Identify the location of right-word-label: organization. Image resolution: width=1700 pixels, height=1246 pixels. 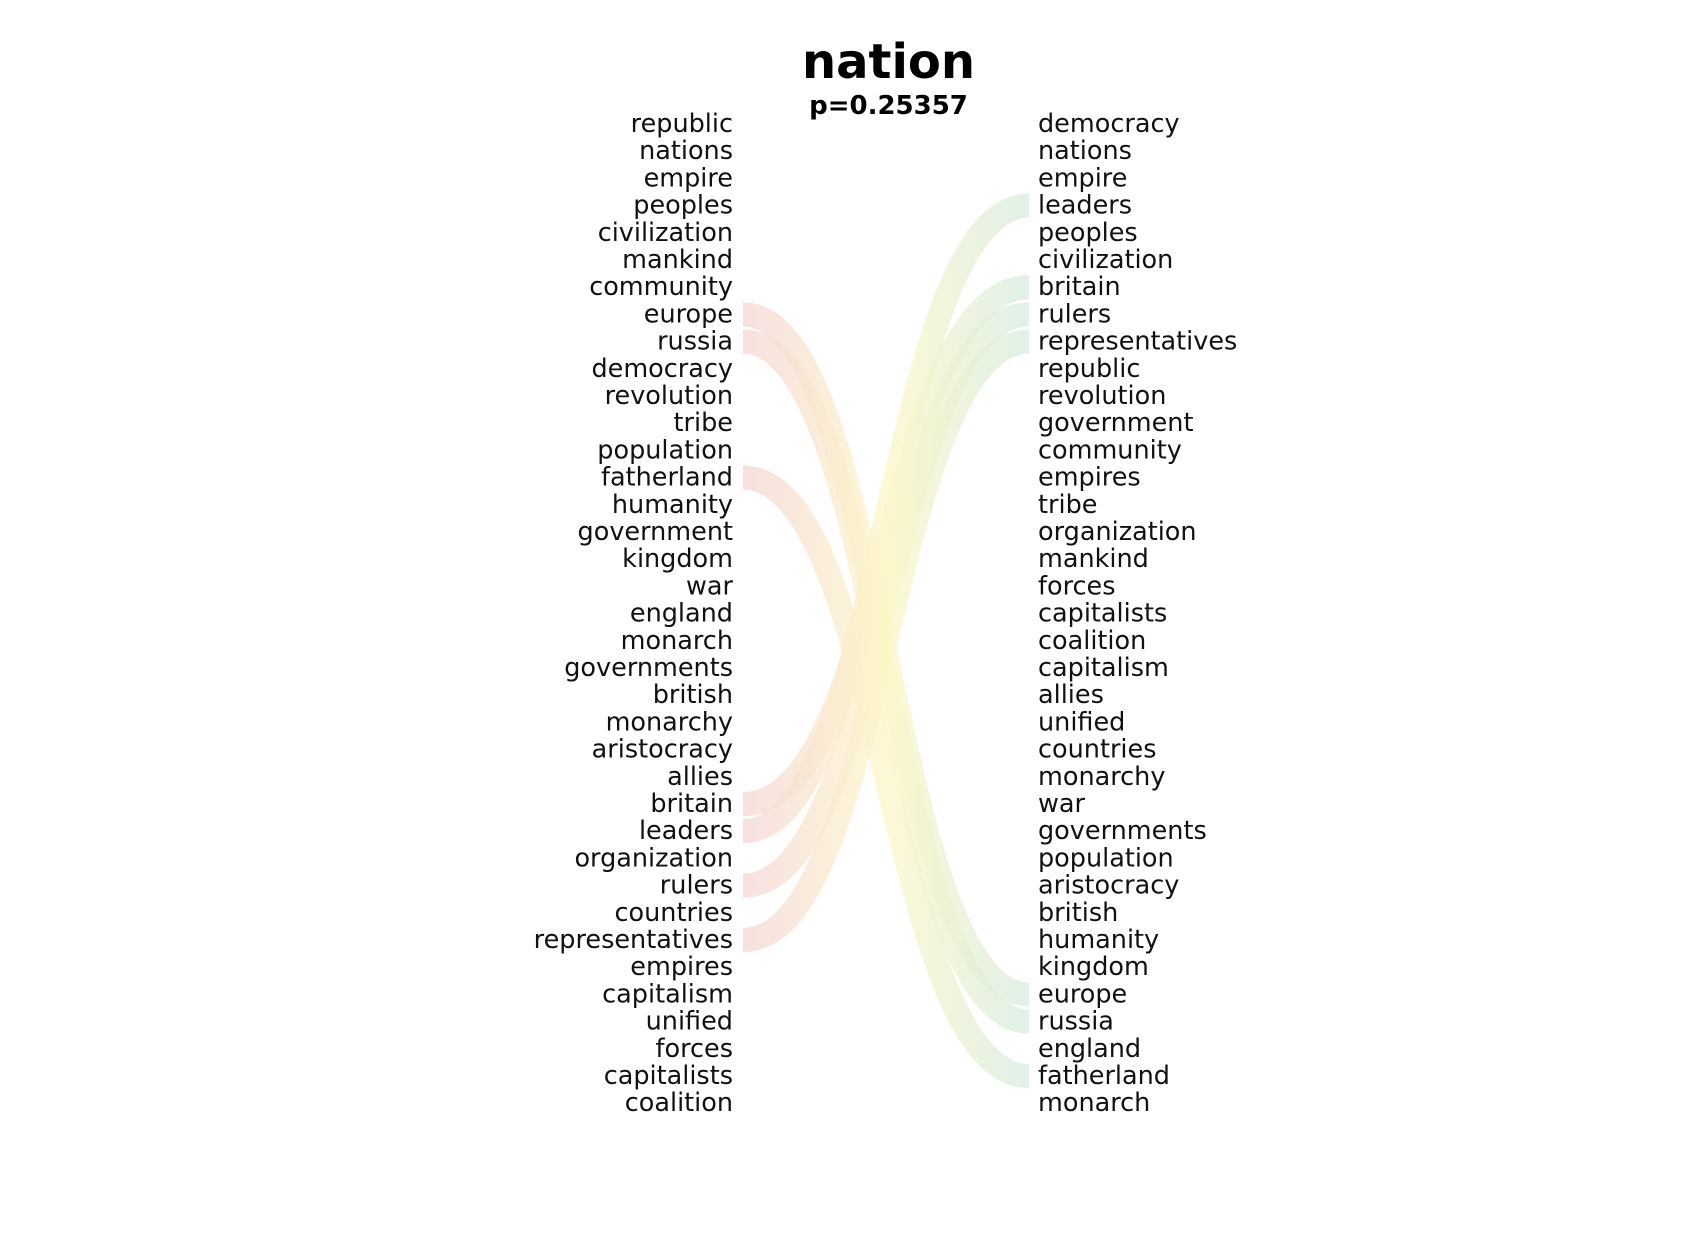
(1117, 532).